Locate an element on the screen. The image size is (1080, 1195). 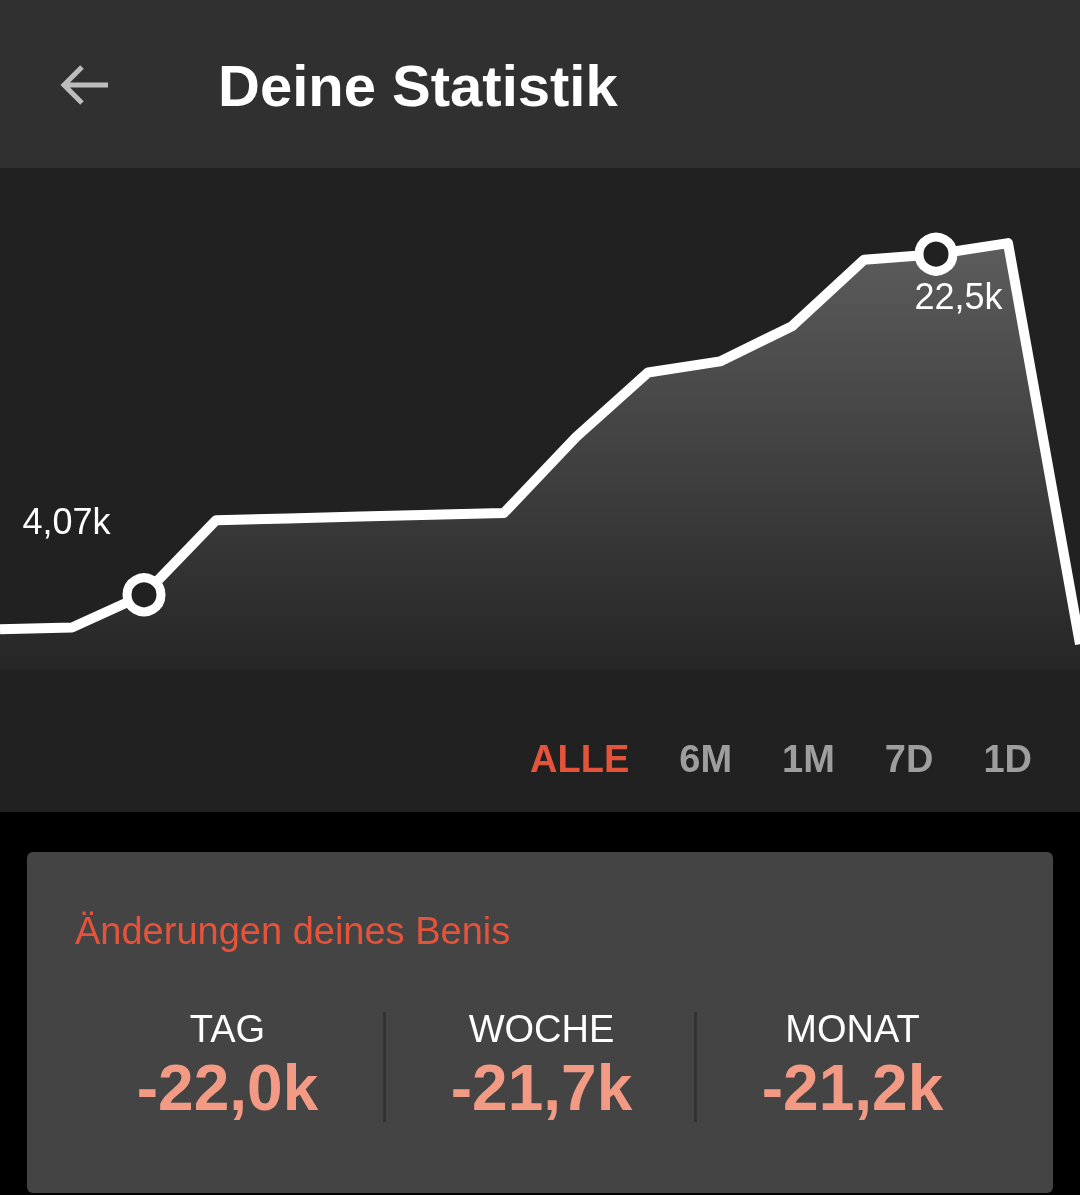
text: ALLE is located at coordinates (580, 759).